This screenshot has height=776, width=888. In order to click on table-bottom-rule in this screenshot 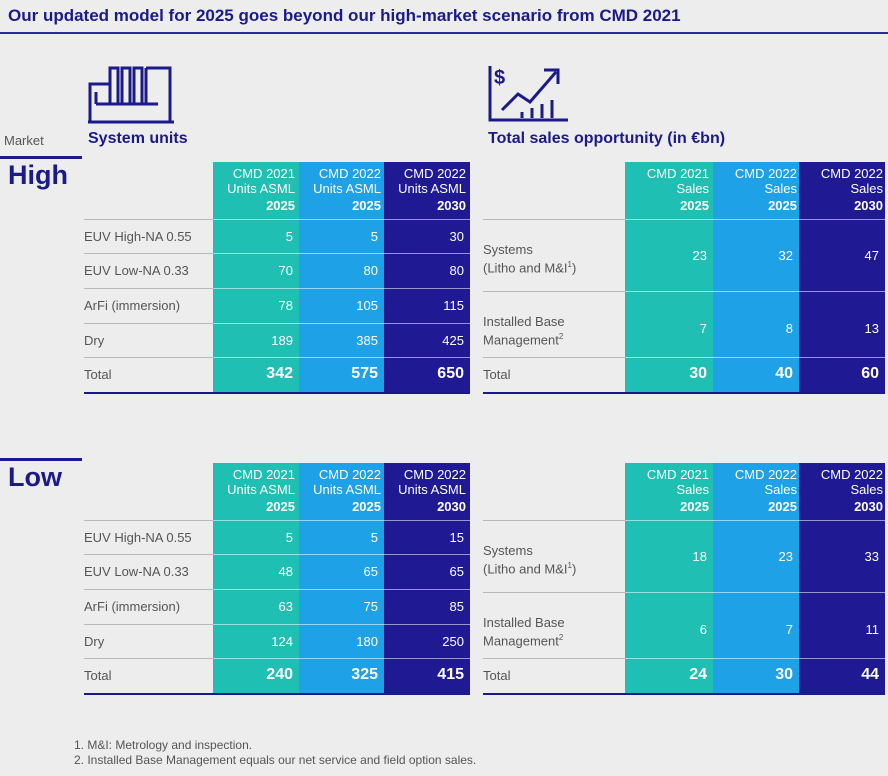, I will do `click(684, 393)`.